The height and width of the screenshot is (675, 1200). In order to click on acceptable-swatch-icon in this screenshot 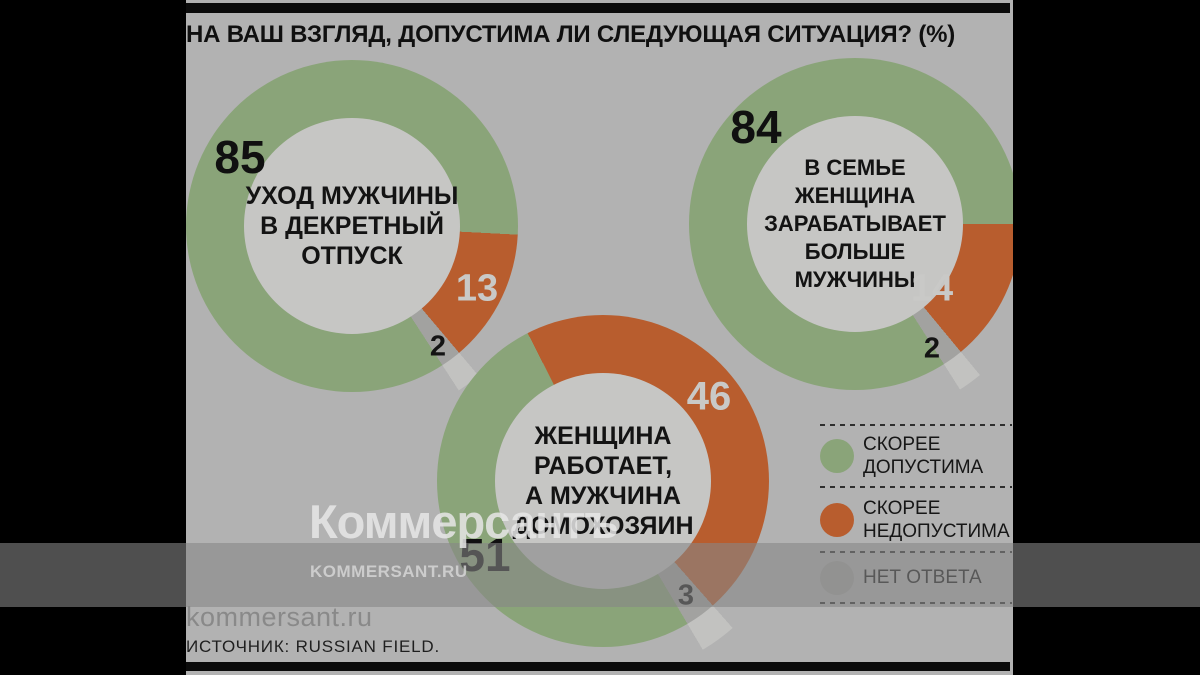, I will do `click(837, 456)`.